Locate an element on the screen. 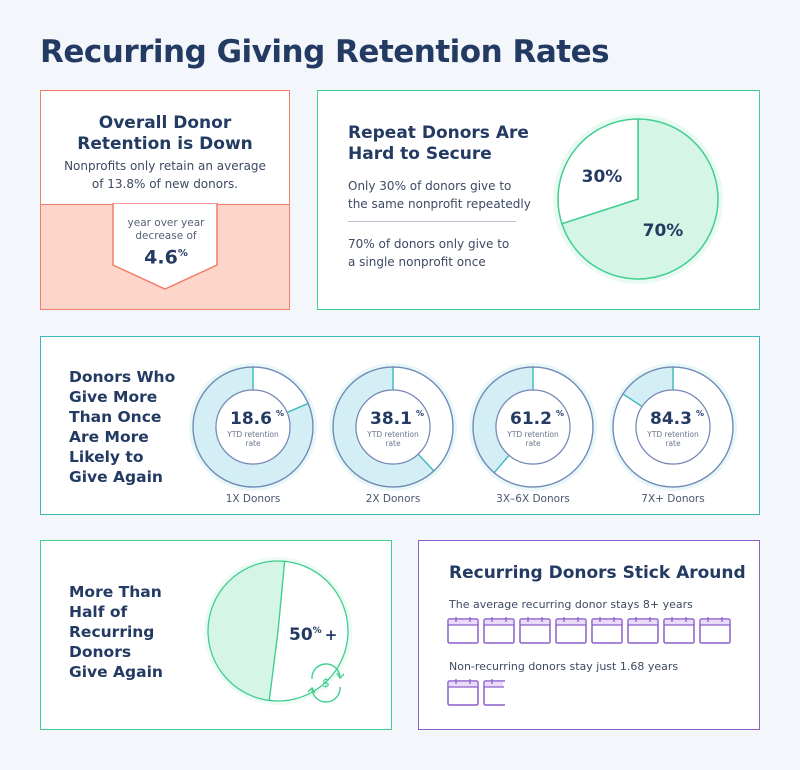 The height and width of the screenshot is (770, 800). donut-value: 84.3 is located at coordinates (671, 419).